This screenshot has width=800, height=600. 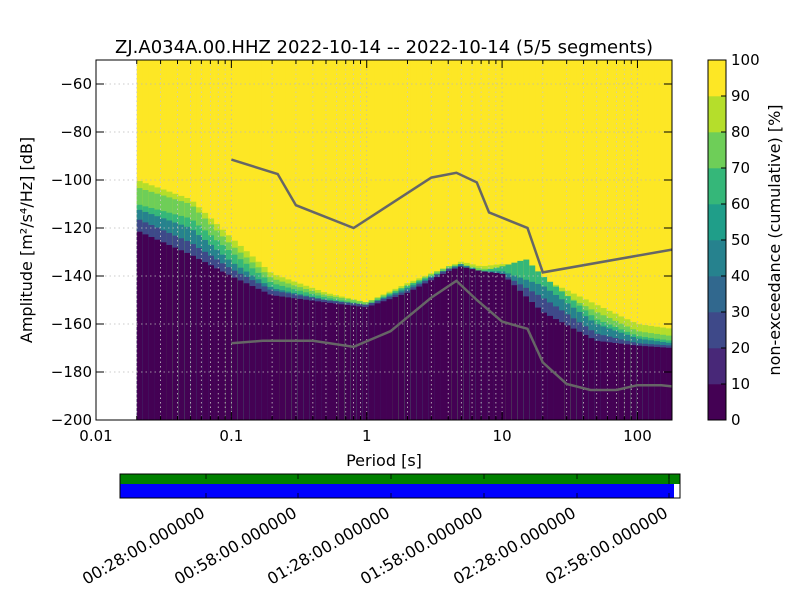 What do you see at coordinates (95, 436) in the screenshot?
I see `x-tick-label: 0.01` at bounding box center [95, 436].